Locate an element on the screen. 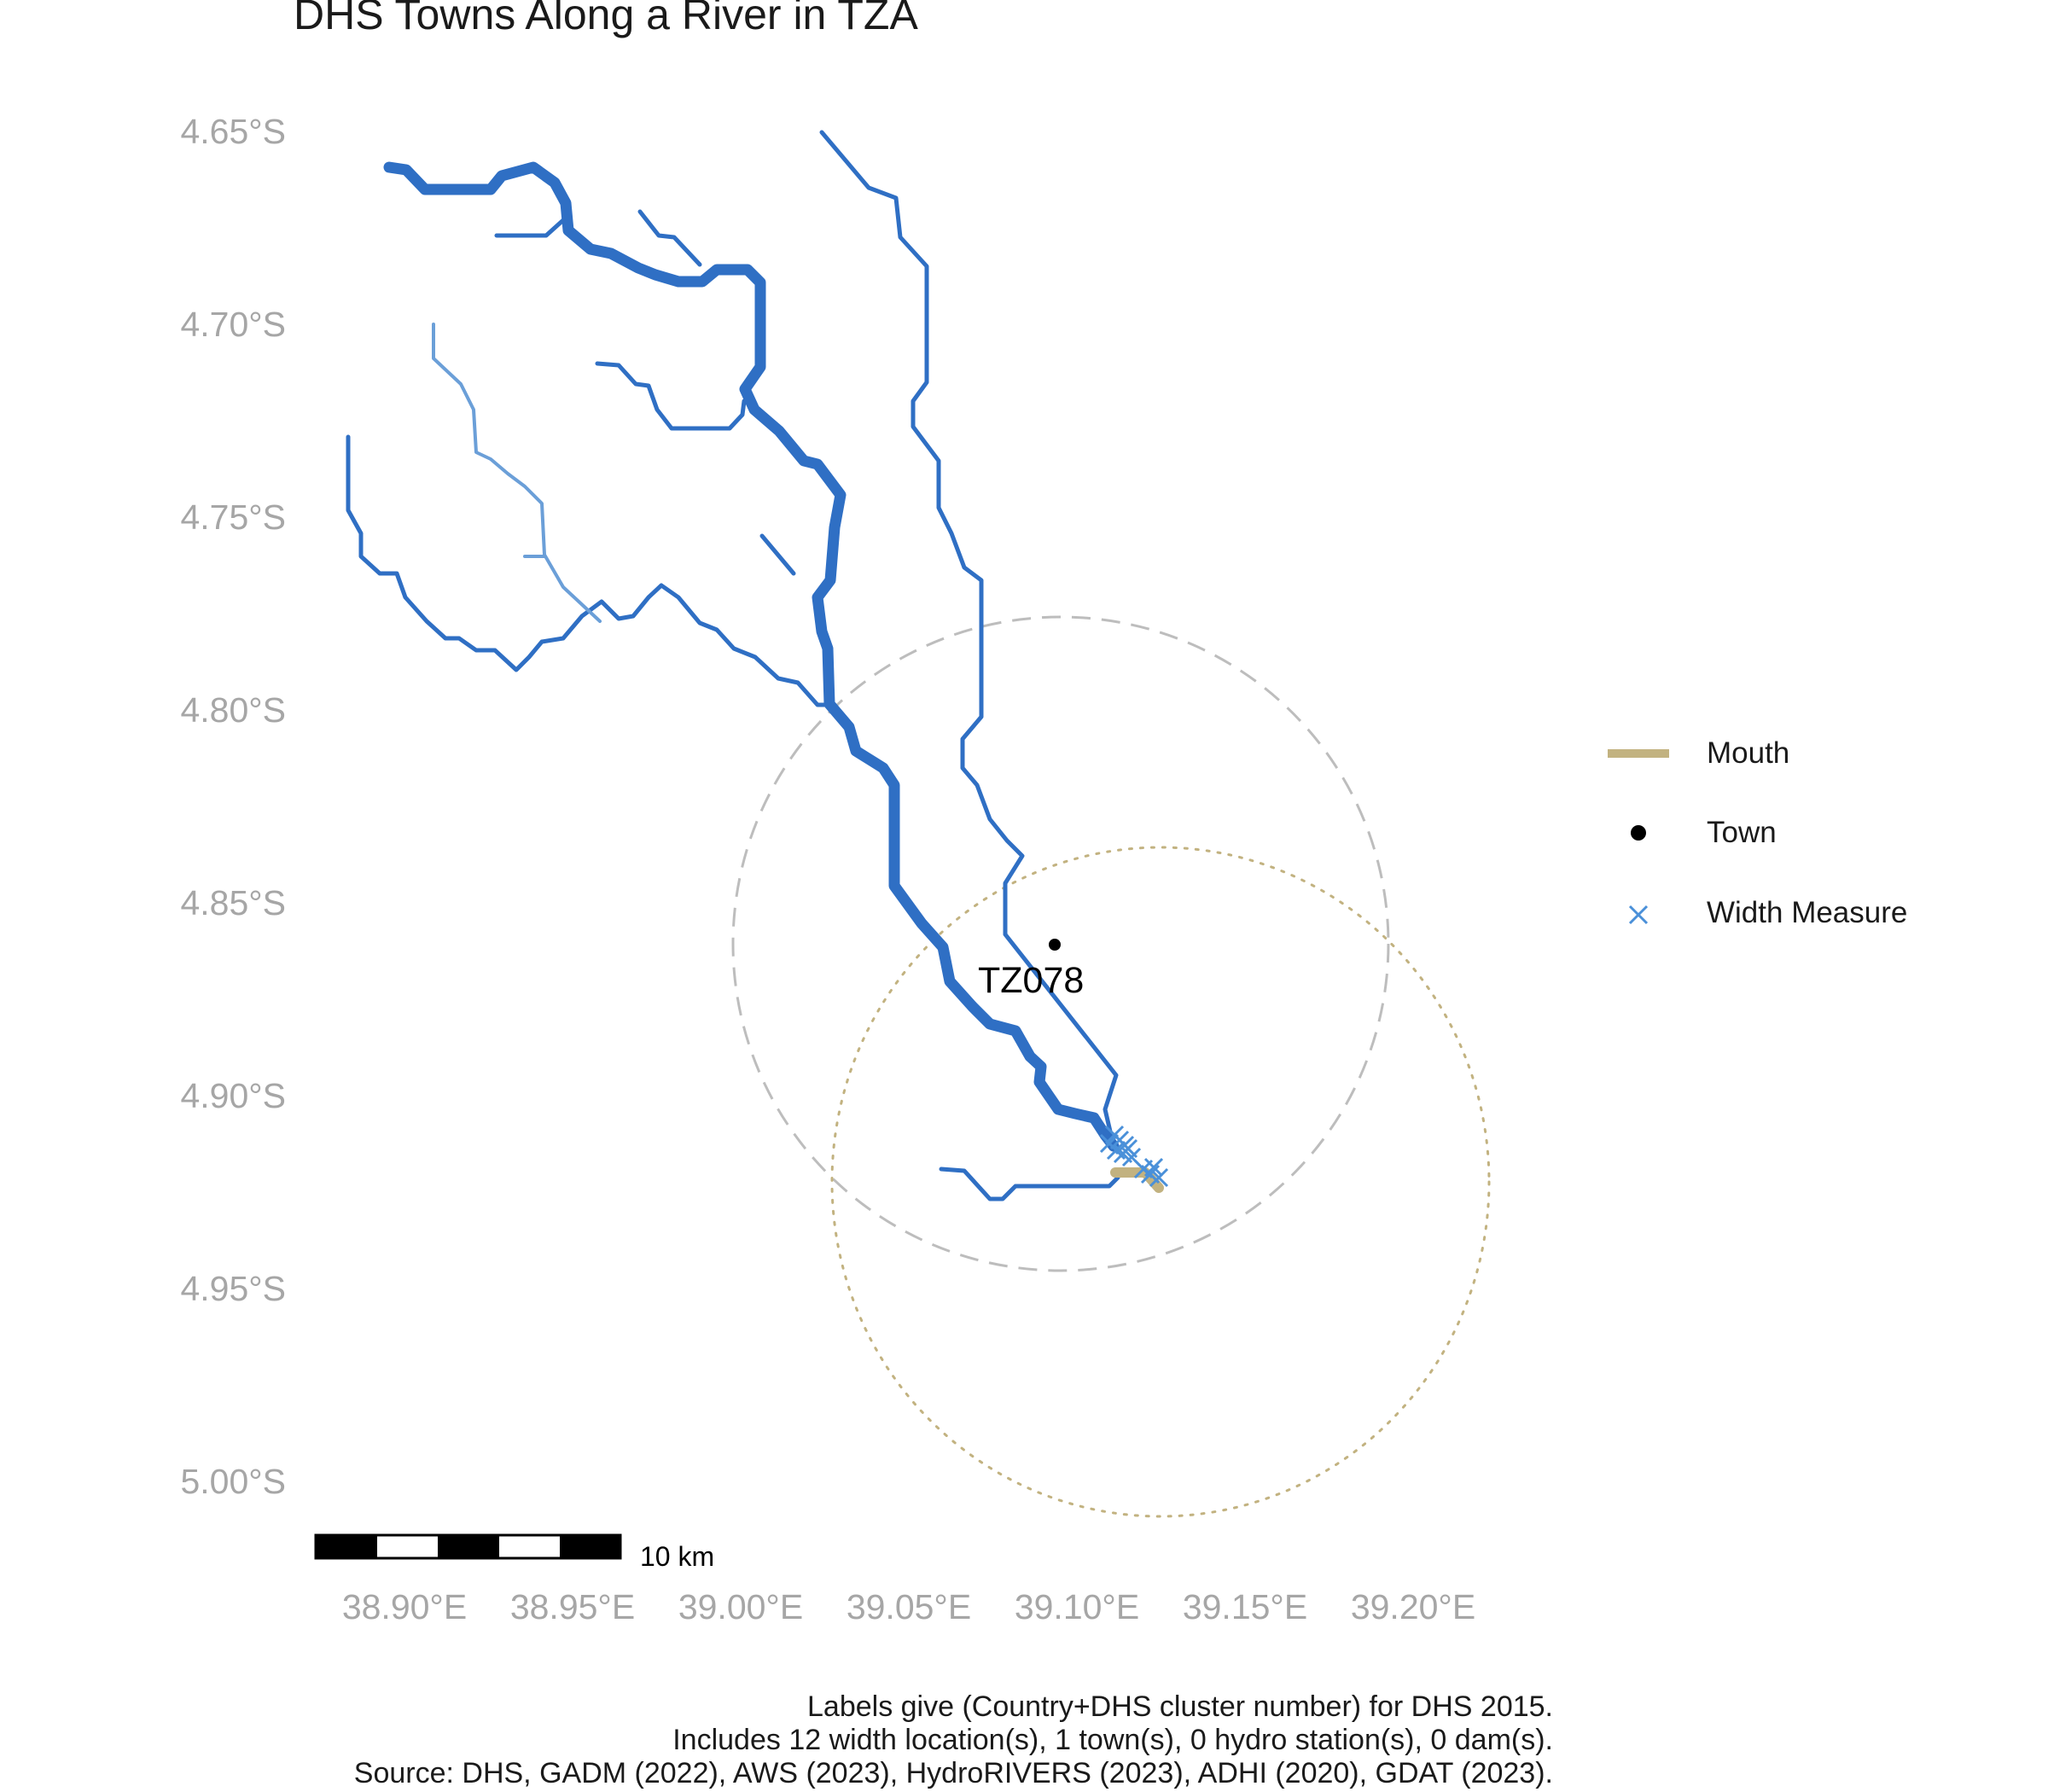 The image size is (2048, 1792). legend-item-width: Width Measure is located at coordinates (1823, 913).